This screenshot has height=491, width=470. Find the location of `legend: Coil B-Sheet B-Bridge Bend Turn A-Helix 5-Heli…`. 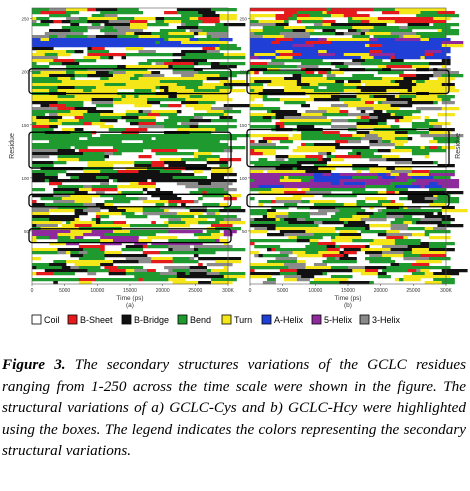

legend: Coil B-Sheet B-Bridge Bend Turn A-Helix 5-Heli… is located at coordinates (216, 319).